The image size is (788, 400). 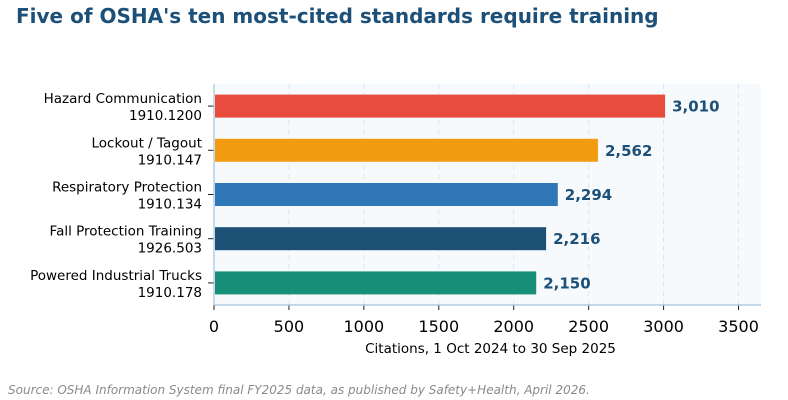 What do you see at coordinates (513, 326) in the screenshot?
I see `x-tick-label: 2000` at bounding box center [513, 326].